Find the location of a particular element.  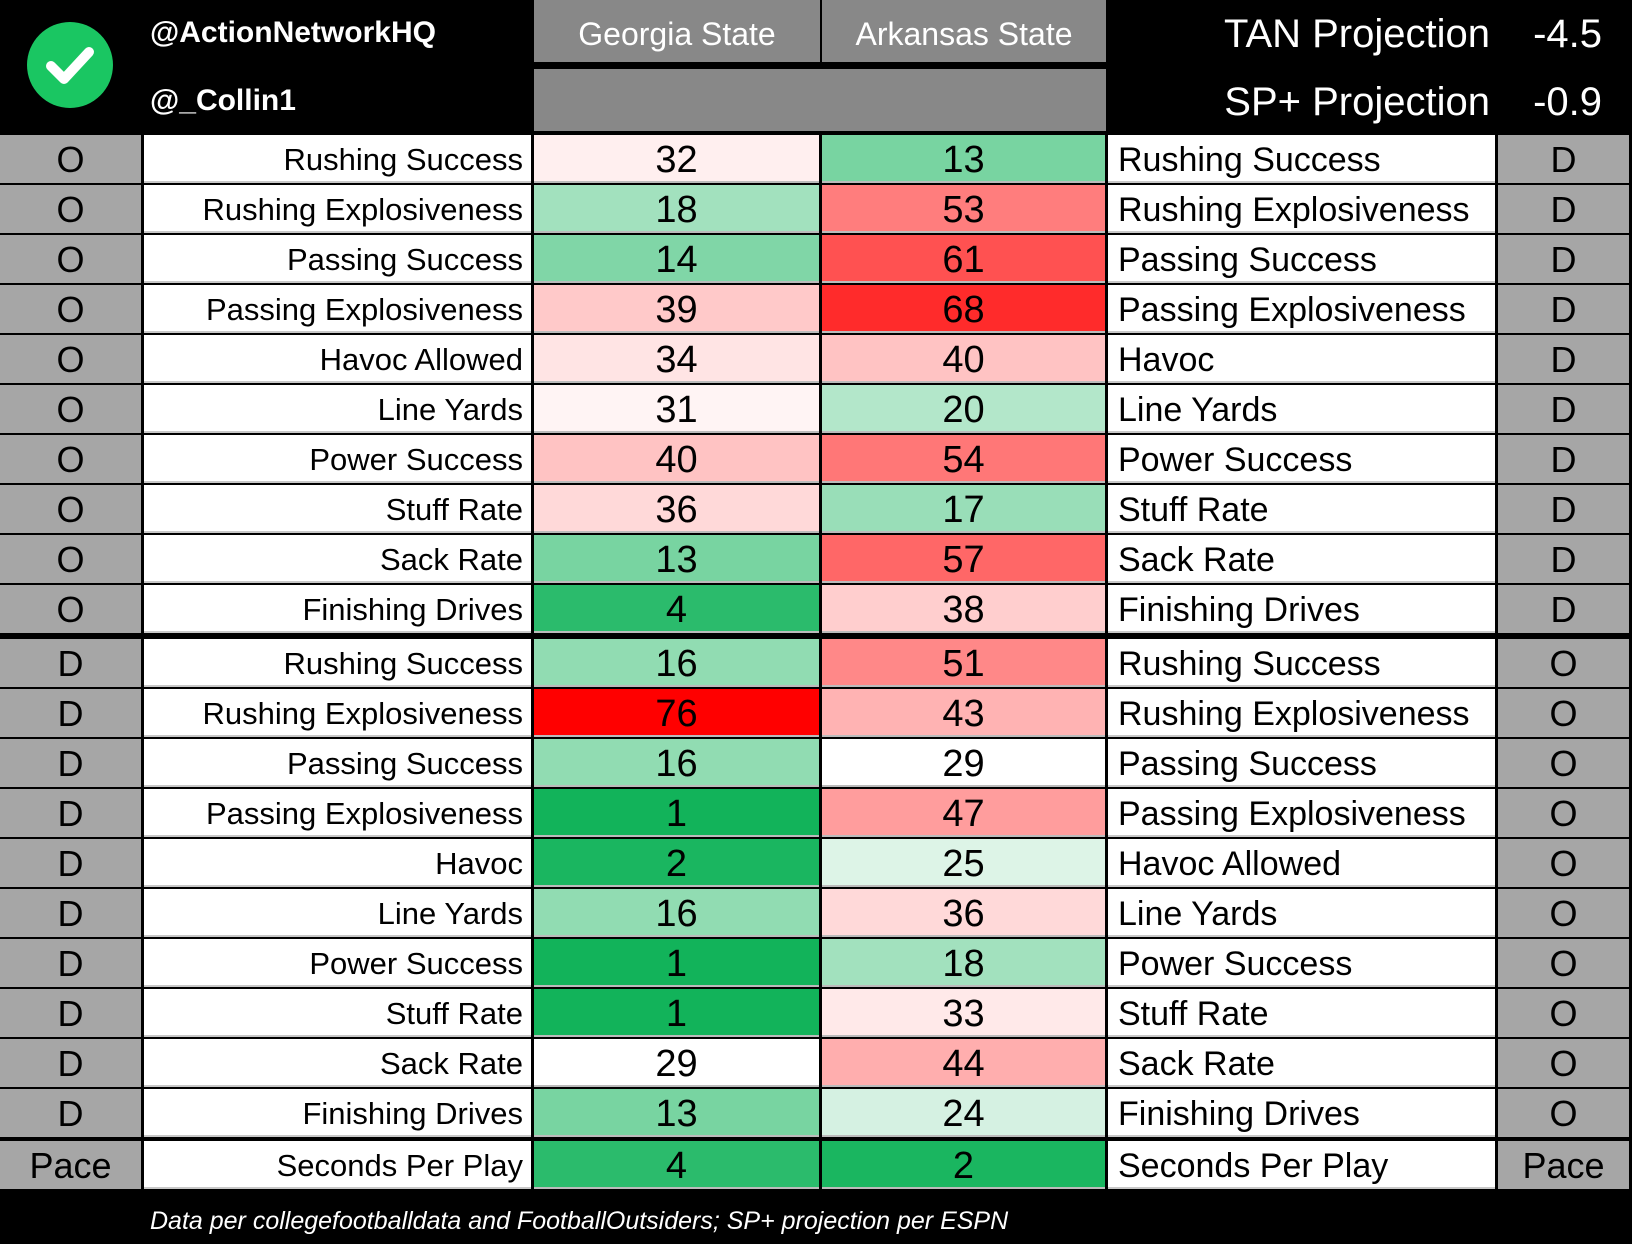

handle-secondary: @_Collin1 is located at coordinates (223, 100).